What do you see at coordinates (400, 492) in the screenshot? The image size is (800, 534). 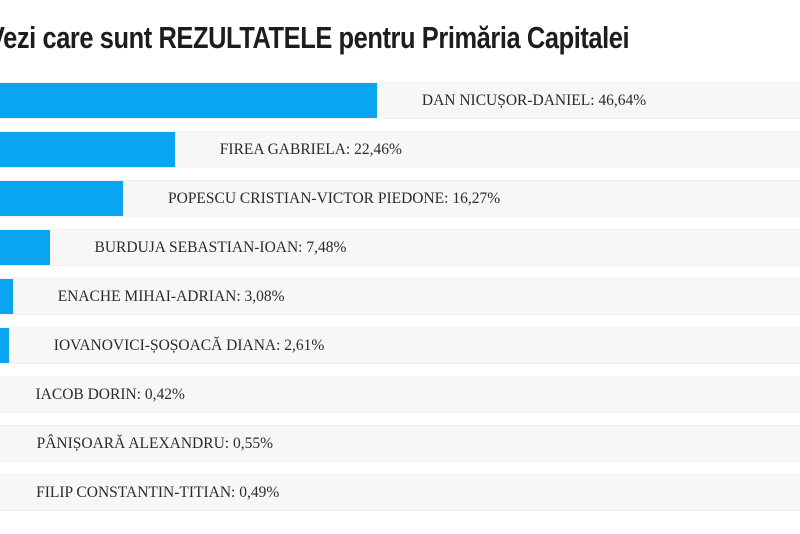 I see `result-row: FILIP CONSTANTIN-TITIAN: 0,49%` at bounding box center [400, 492].